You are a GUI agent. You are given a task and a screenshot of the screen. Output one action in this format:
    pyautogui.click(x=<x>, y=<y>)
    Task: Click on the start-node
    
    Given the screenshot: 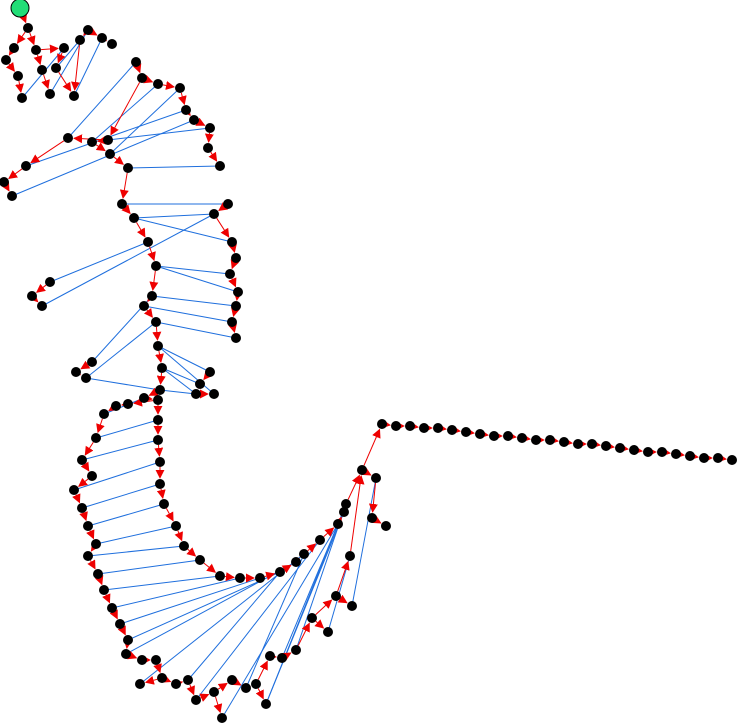 What is the action you would take?
    pyautogui.click(x=20, y=9)
    